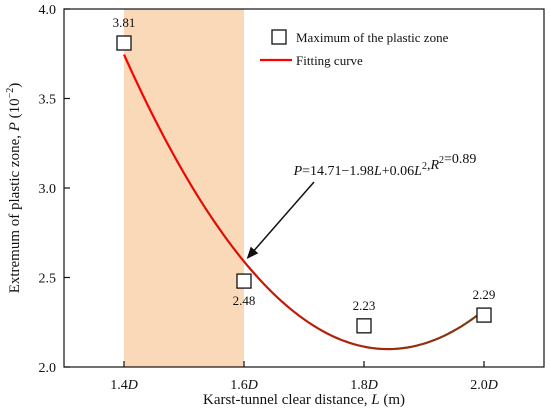 This screenshot has height=417, width=550. I want to click on y-tick-label: 4.0, so click(48, 10).